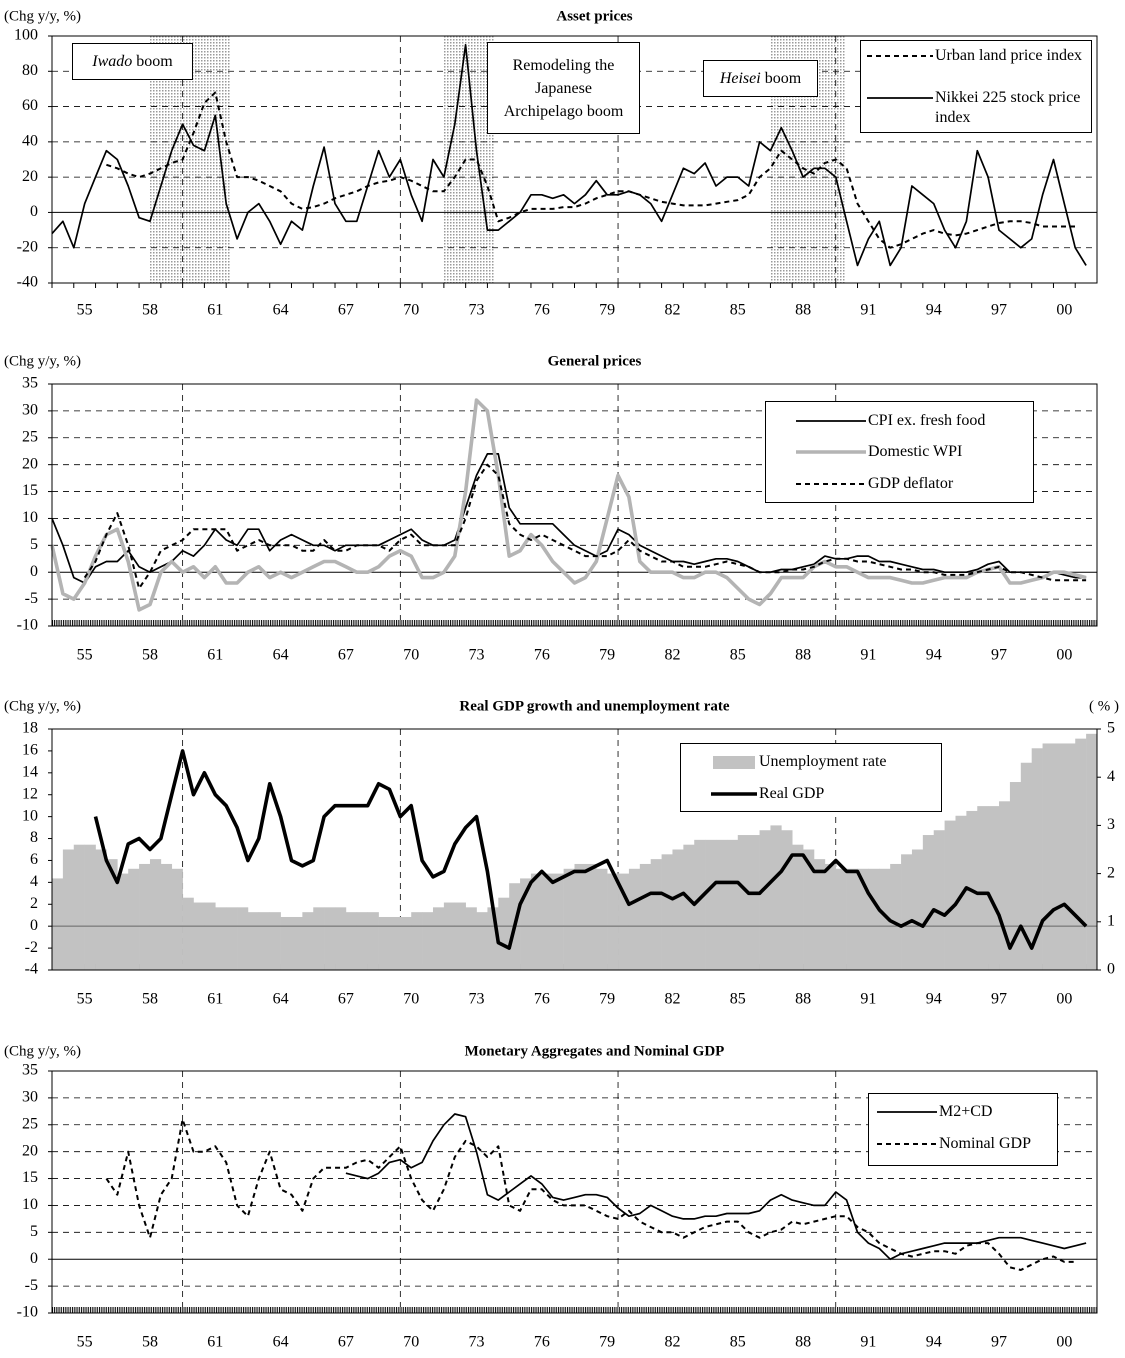  What do you see at coordinates (760, 78) in the screenshot?
I see `annotation: Heisei boom` at bounding box center [760, 78].